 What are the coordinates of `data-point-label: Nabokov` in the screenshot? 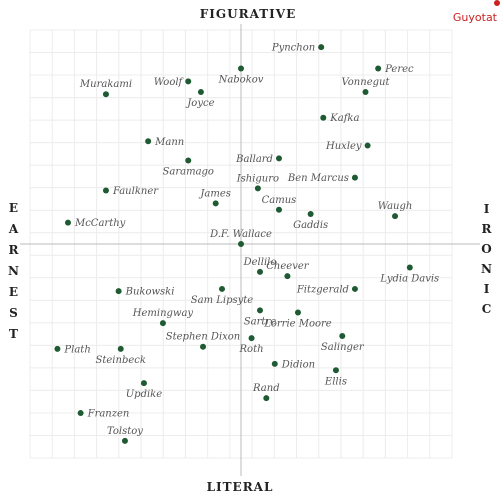 It's located at (241, 80).